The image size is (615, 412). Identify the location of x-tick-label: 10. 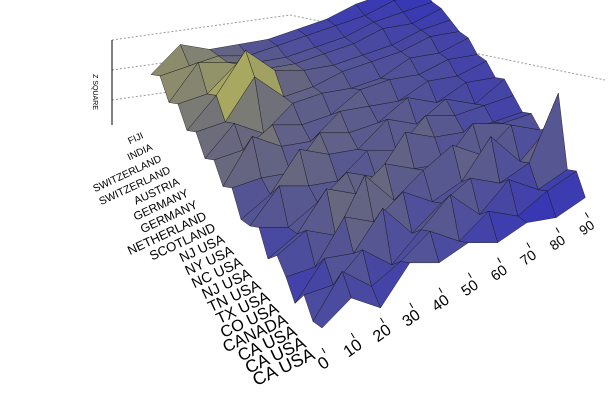
(353, 348).